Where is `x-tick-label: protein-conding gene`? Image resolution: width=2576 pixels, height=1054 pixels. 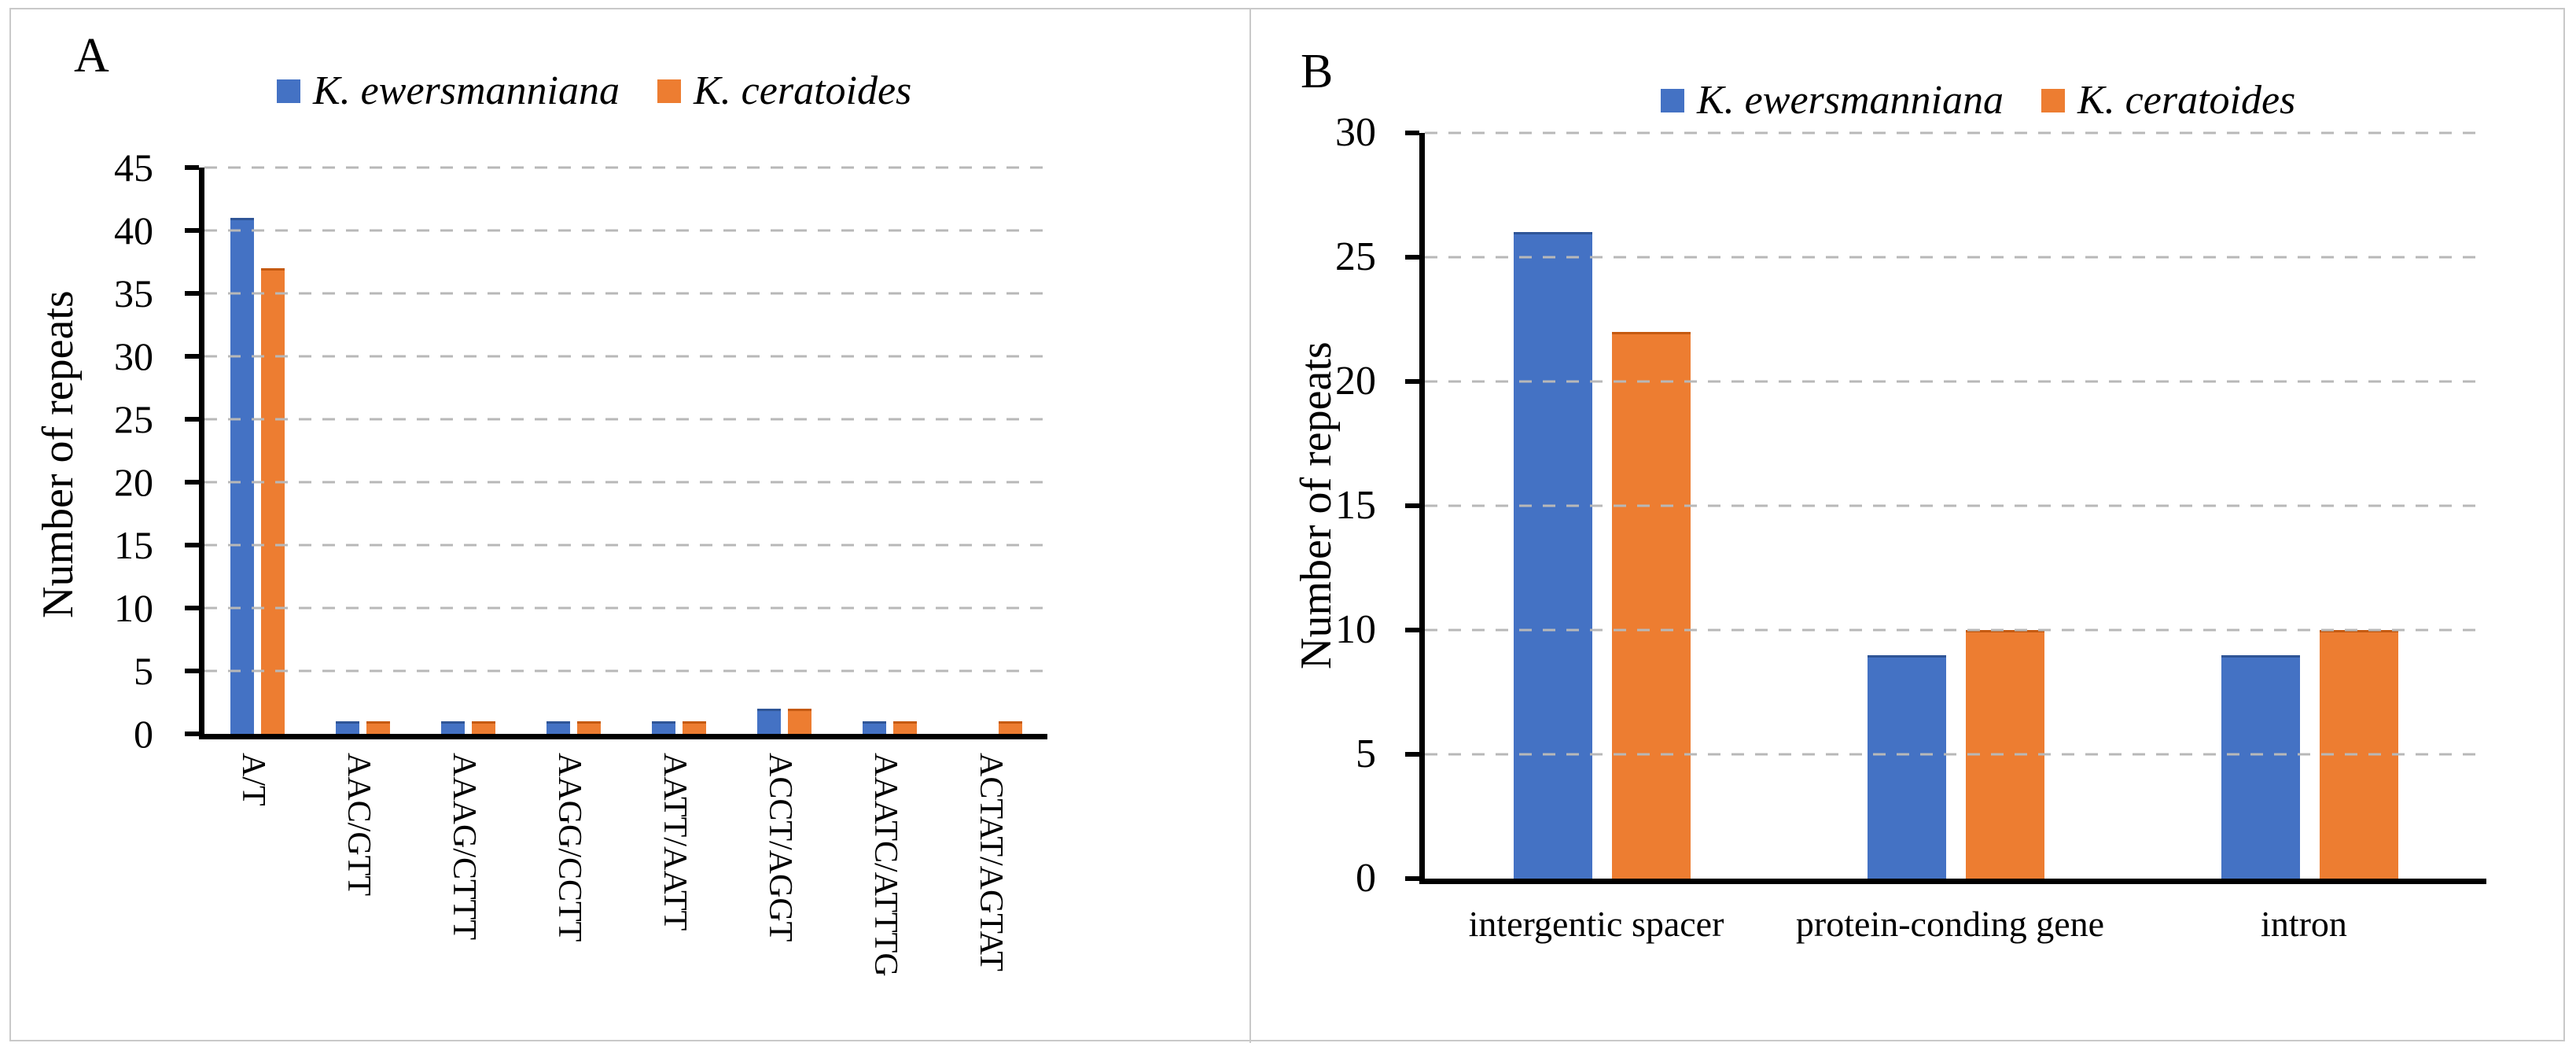 x-tick-label: protein-conding gene is located at coordinates (1950, 924).